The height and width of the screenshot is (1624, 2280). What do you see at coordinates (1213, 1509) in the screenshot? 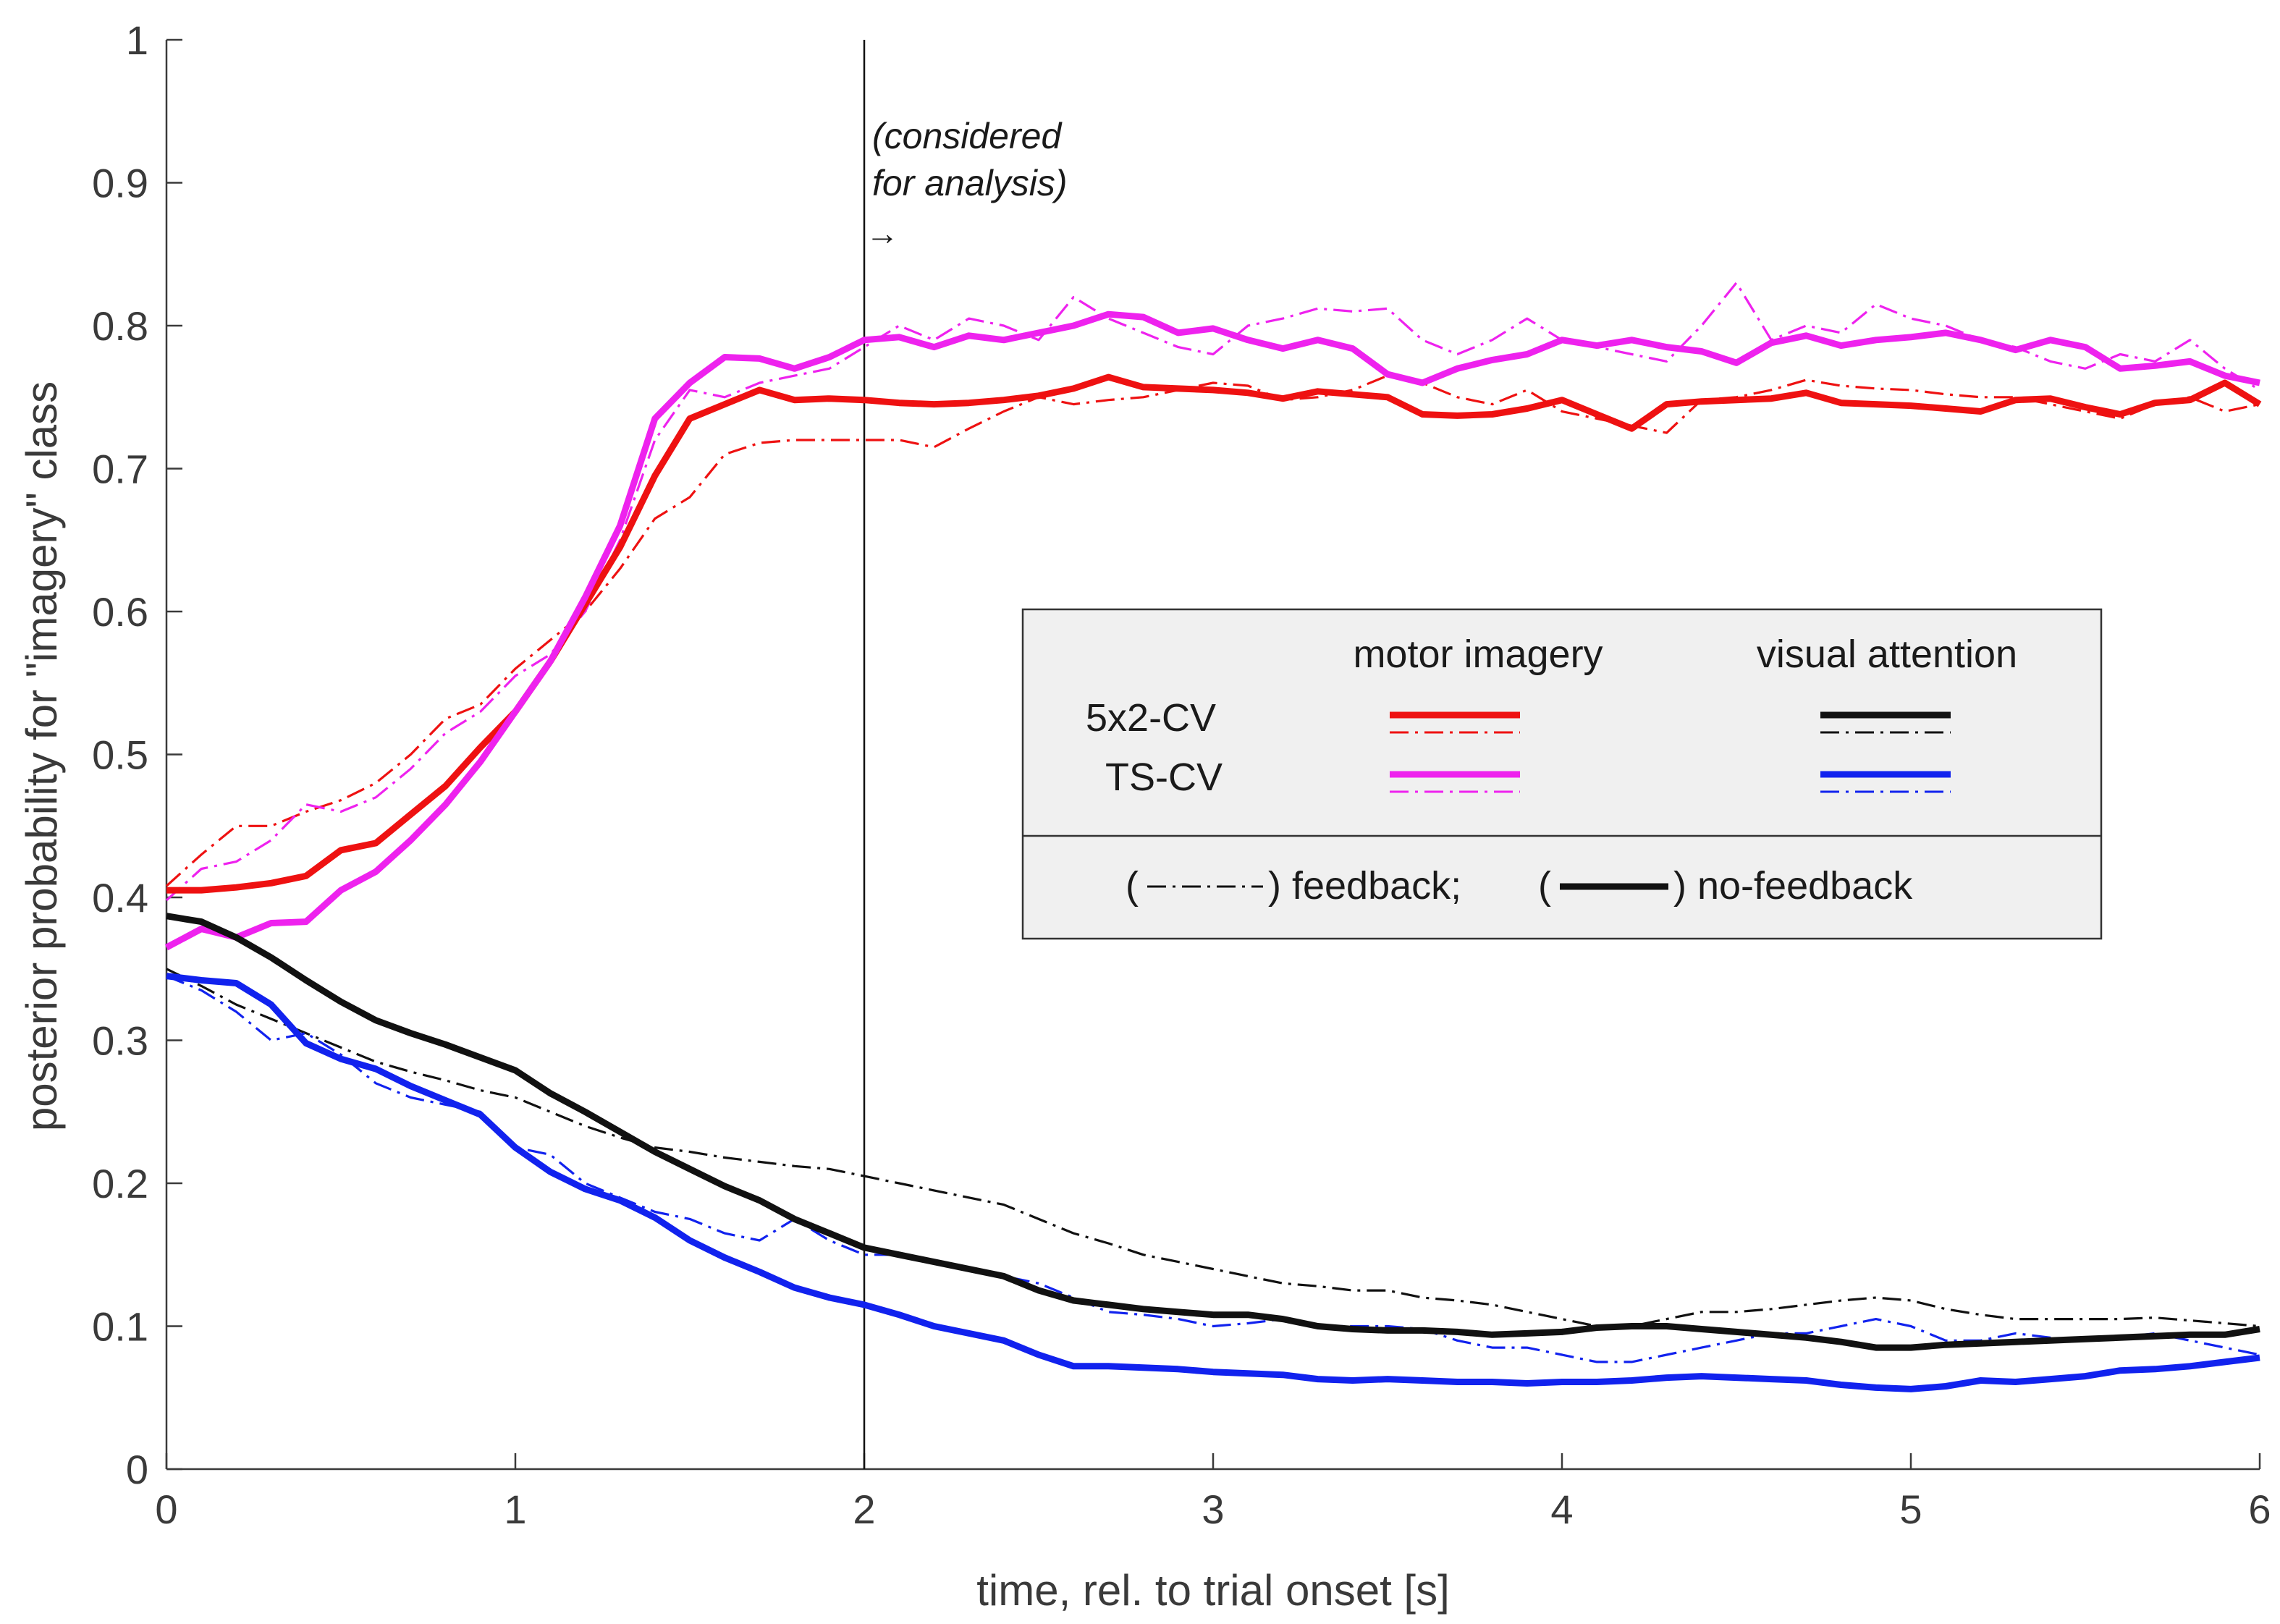
I see `x-tick-label: 3` at bounding box center [1213, 1509].